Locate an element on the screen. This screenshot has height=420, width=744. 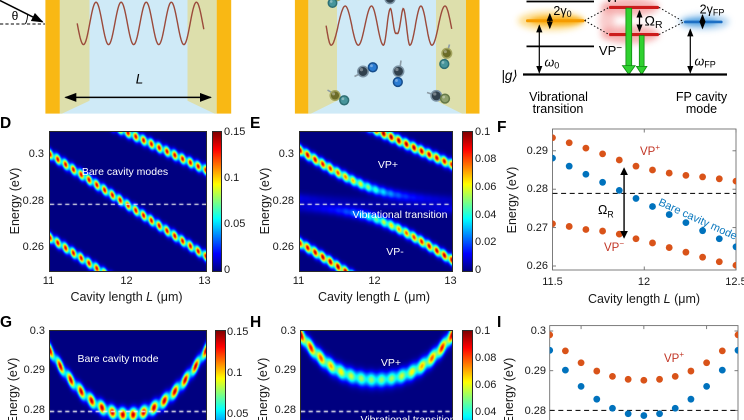
e-cbtick-0.1: 0.1 is located at coordinates (483, 131).